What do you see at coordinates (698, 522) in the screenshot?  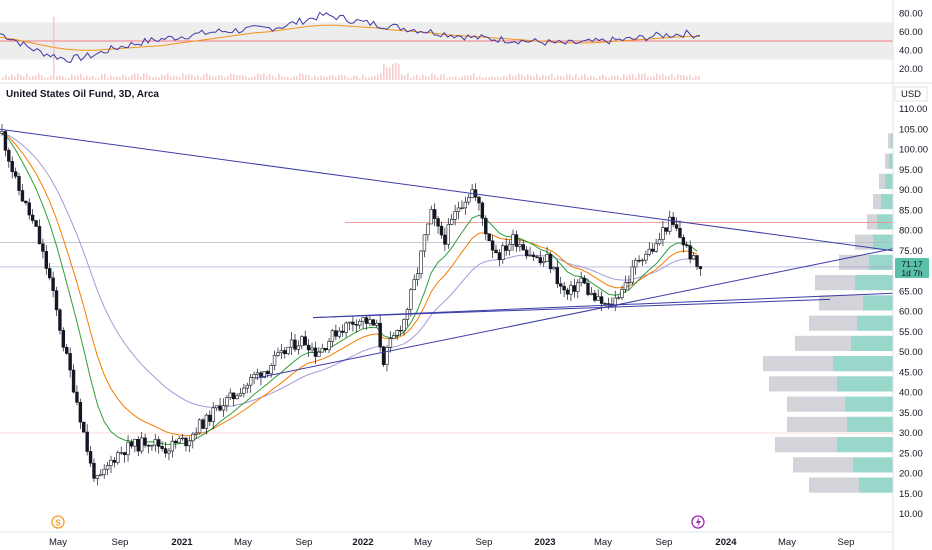 I see `earnings-icon` at bounding box center [698, 522].